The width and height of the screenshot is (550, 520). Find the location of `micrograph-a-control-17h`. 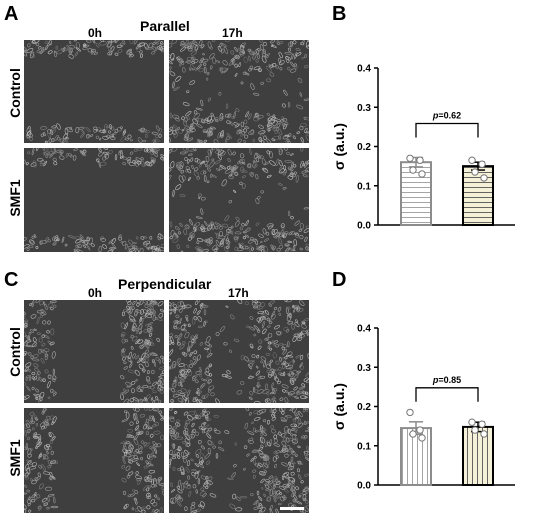

micrograph-a-control-17h is located at coordinates (239, 91).